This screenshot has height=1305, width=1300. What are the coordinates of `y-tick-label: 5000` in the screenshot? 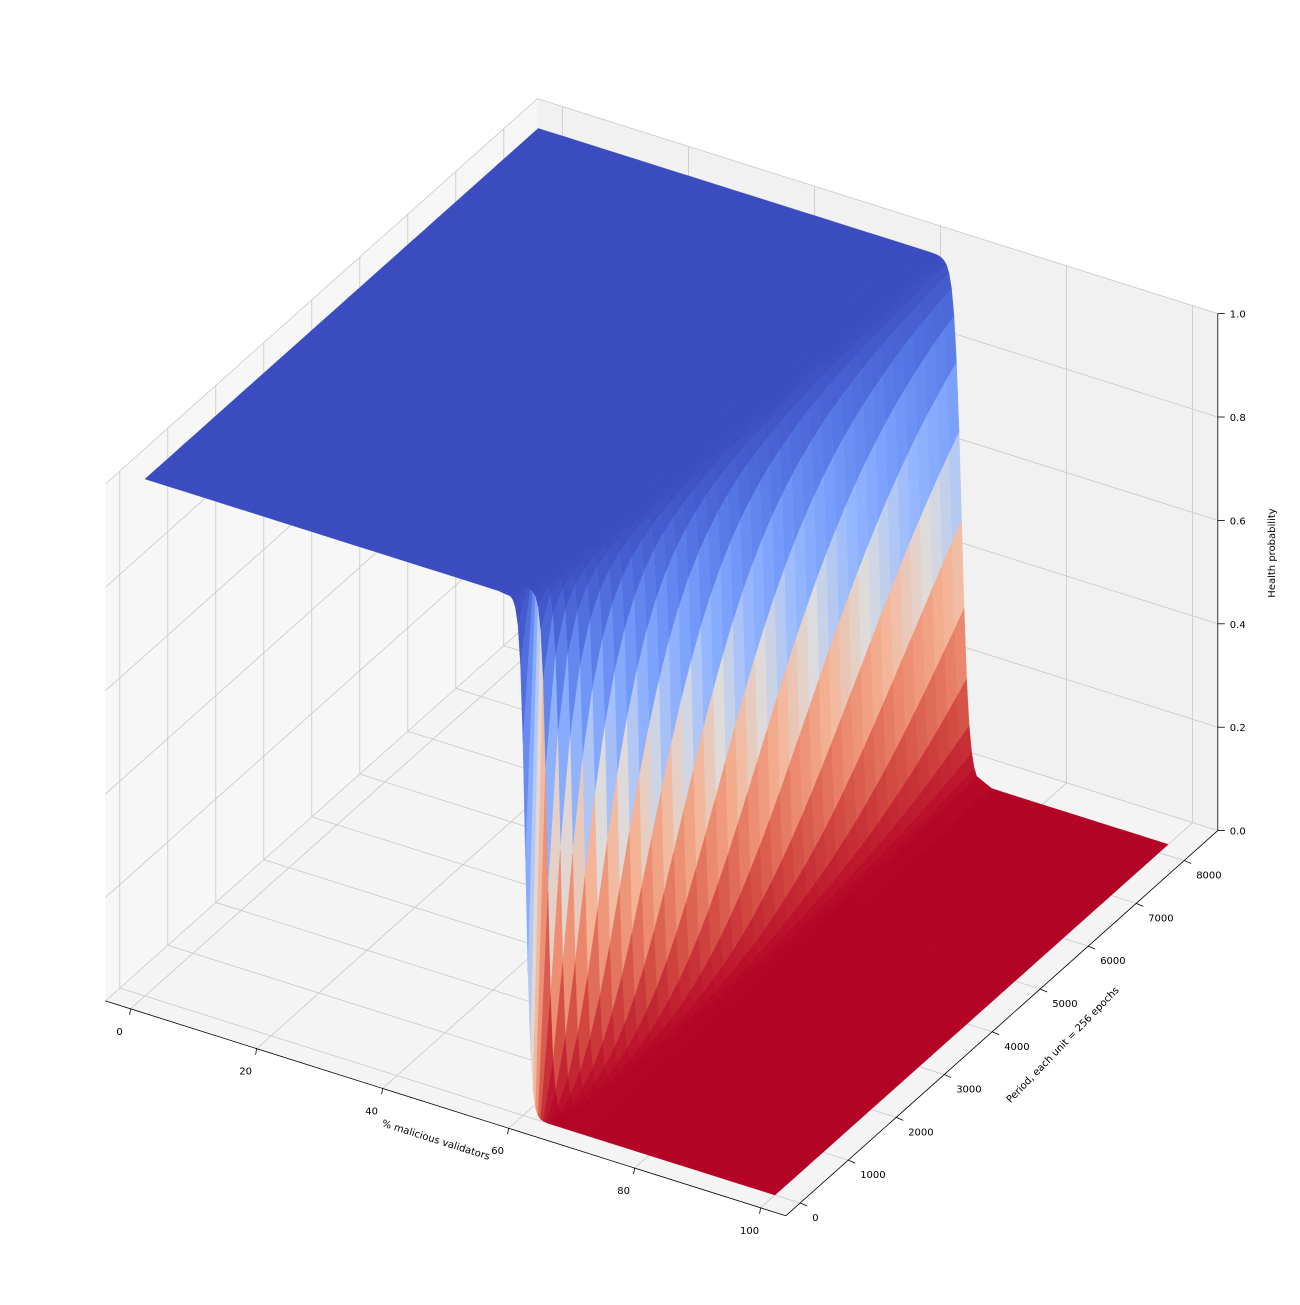 It's located at (1064, 1004).